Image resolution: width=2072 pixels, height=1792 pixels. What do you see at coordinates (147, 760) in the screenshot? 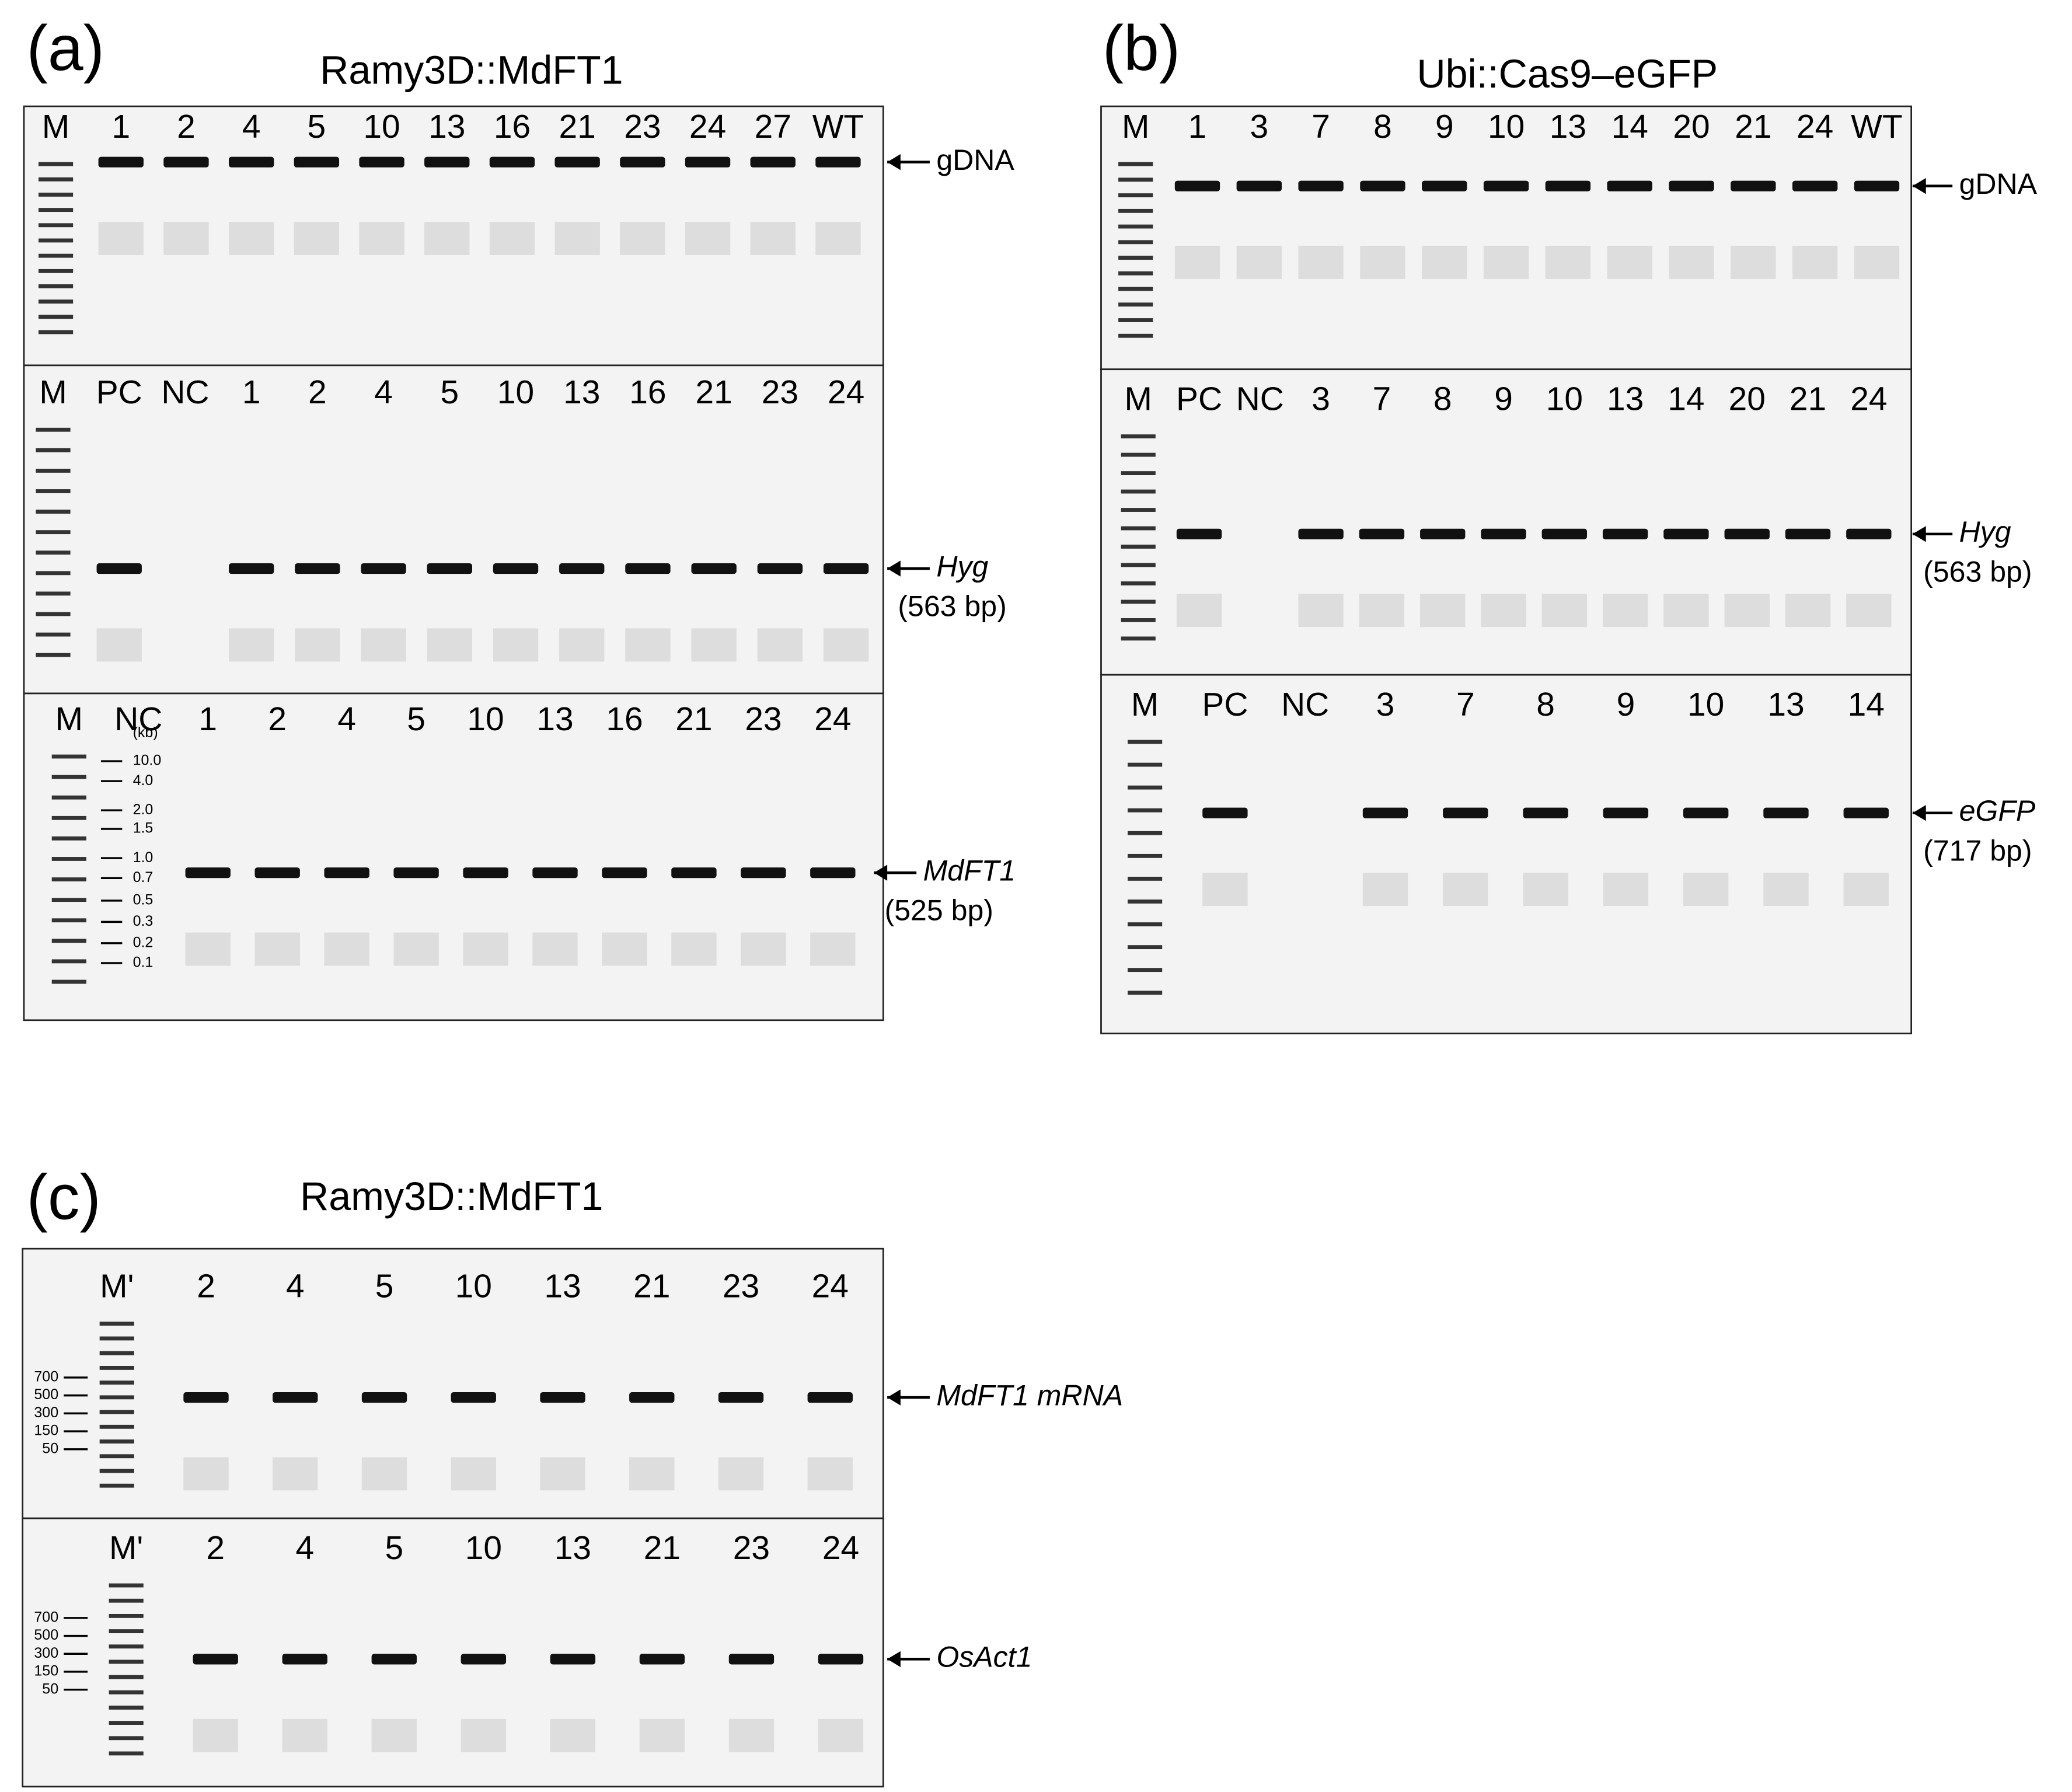
I see `ladder-label: 10.0` at bounding box center [147, 760].